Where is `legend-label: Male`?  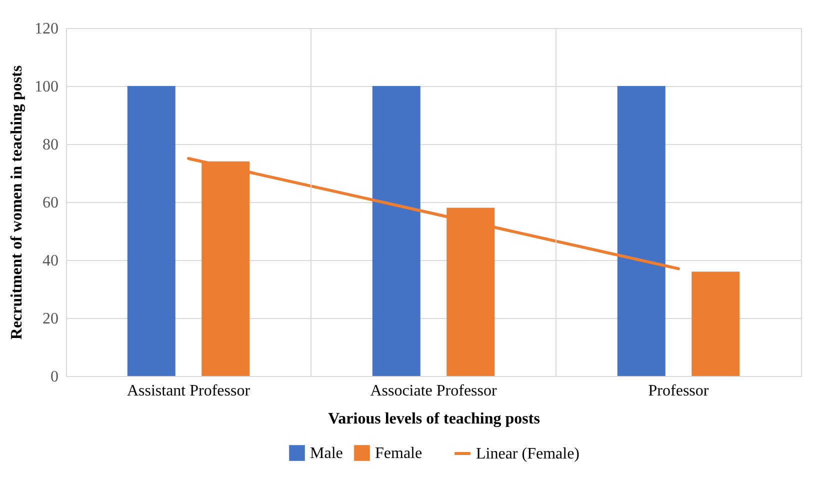
legend-label: Male is located at coordinates (326, 453).